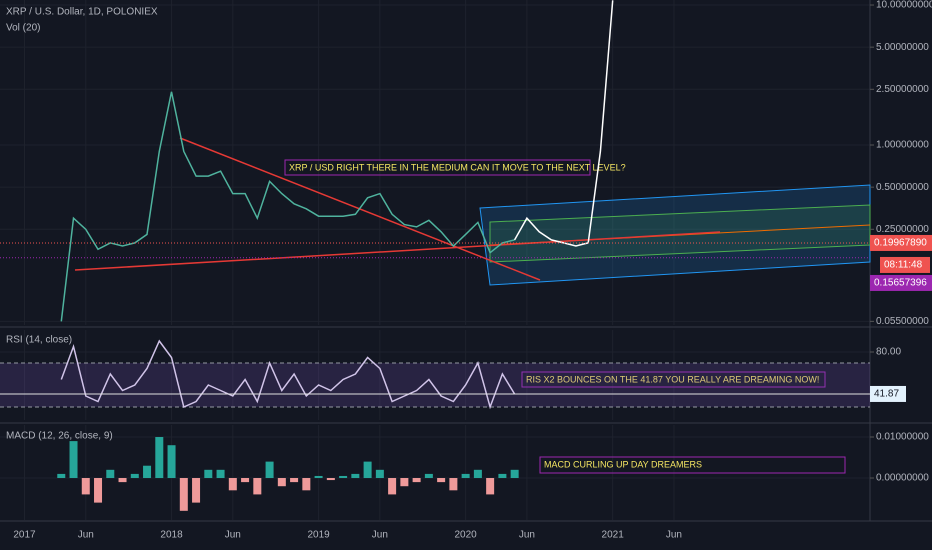  What do you see at coordinates (397, 251) in the screenshot?
I see `trend-line` at bounding box center [397, 251].